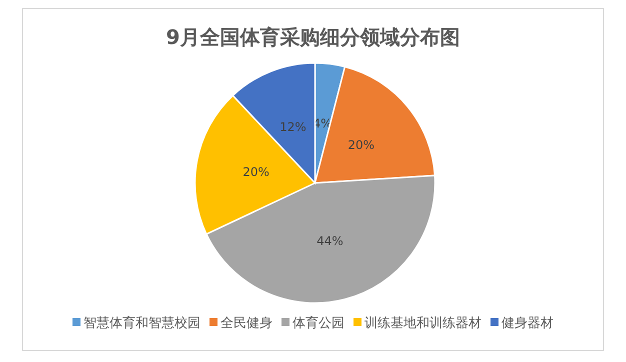 This screenshot has width=626, height=362. Describe the element at coordinates (142, 323) in the screenshot. I see `legend-label: 智慧体育和智慧校园` at that location.